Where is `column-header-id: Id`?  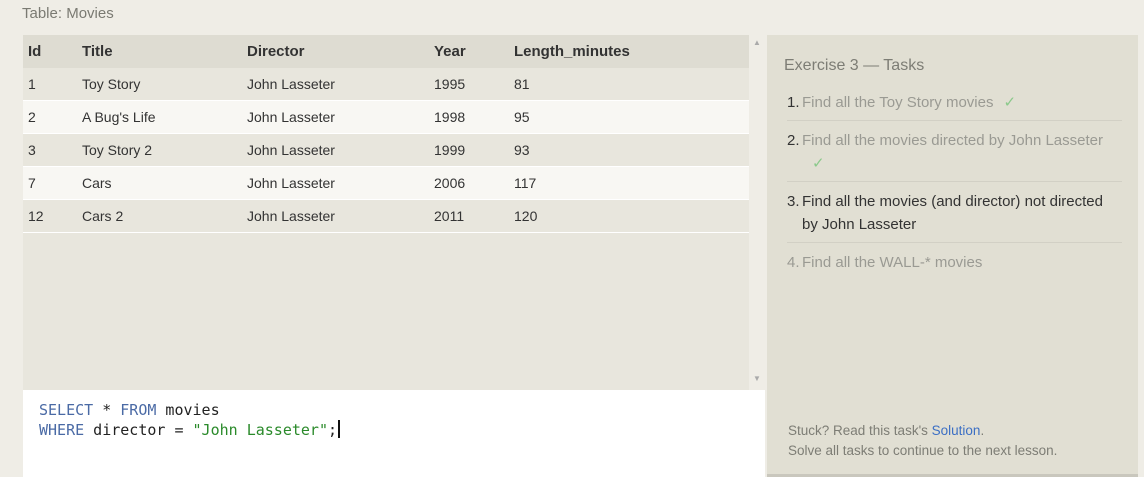
column-header-id: Id is located at coordinates (52, 51).